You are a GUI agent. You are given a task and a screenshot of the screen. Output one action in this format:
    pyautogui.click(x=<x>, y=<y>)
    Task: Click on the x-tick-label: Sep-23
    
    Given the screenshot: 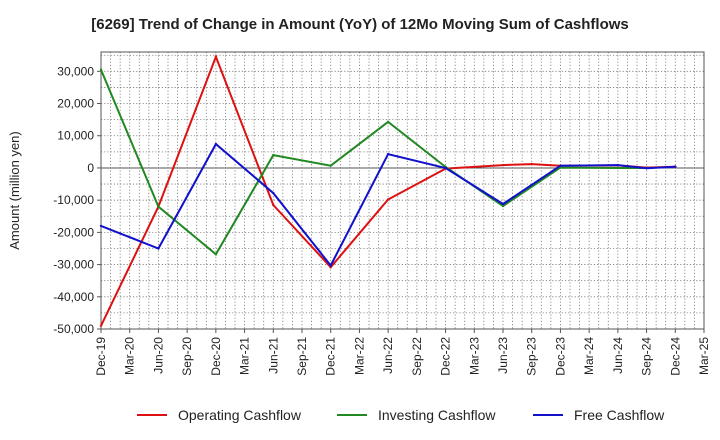 What is the action you would take?
    pyautogui.click(x=532, y=356)
    